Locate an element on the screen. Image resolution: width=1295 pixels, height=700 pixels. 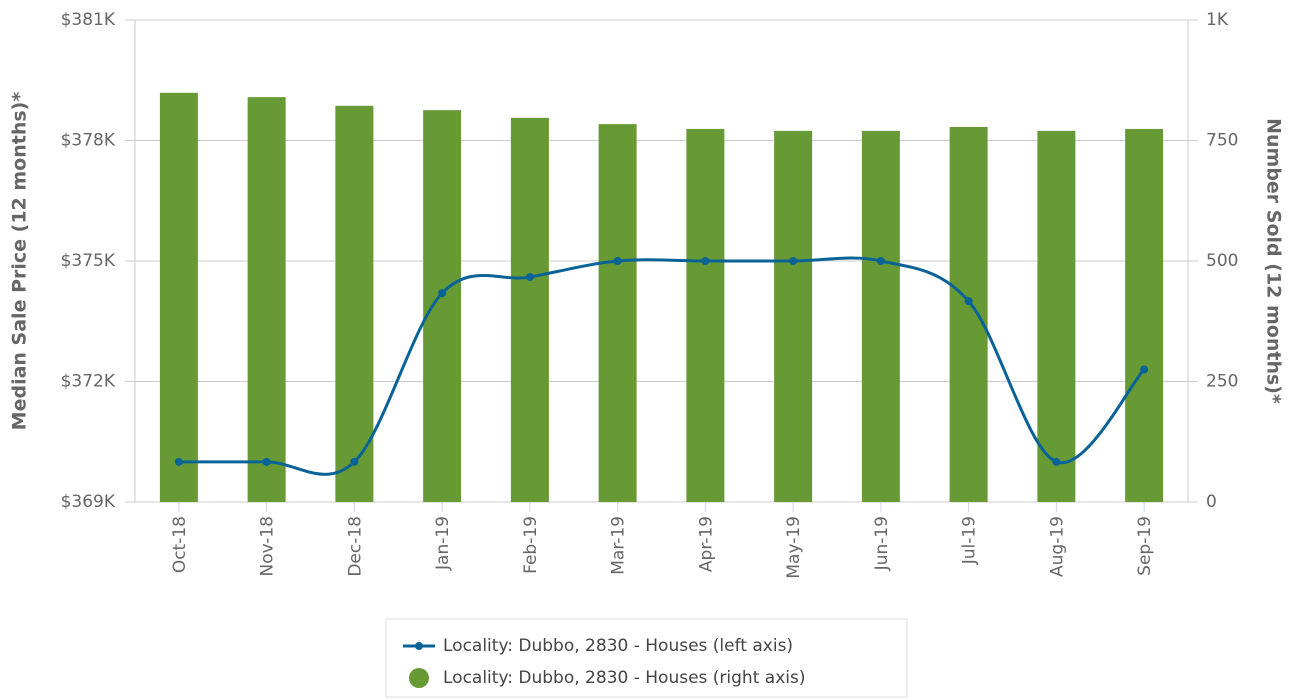
x-tick-label: Dec-18 is located at coordinates (355, 546).